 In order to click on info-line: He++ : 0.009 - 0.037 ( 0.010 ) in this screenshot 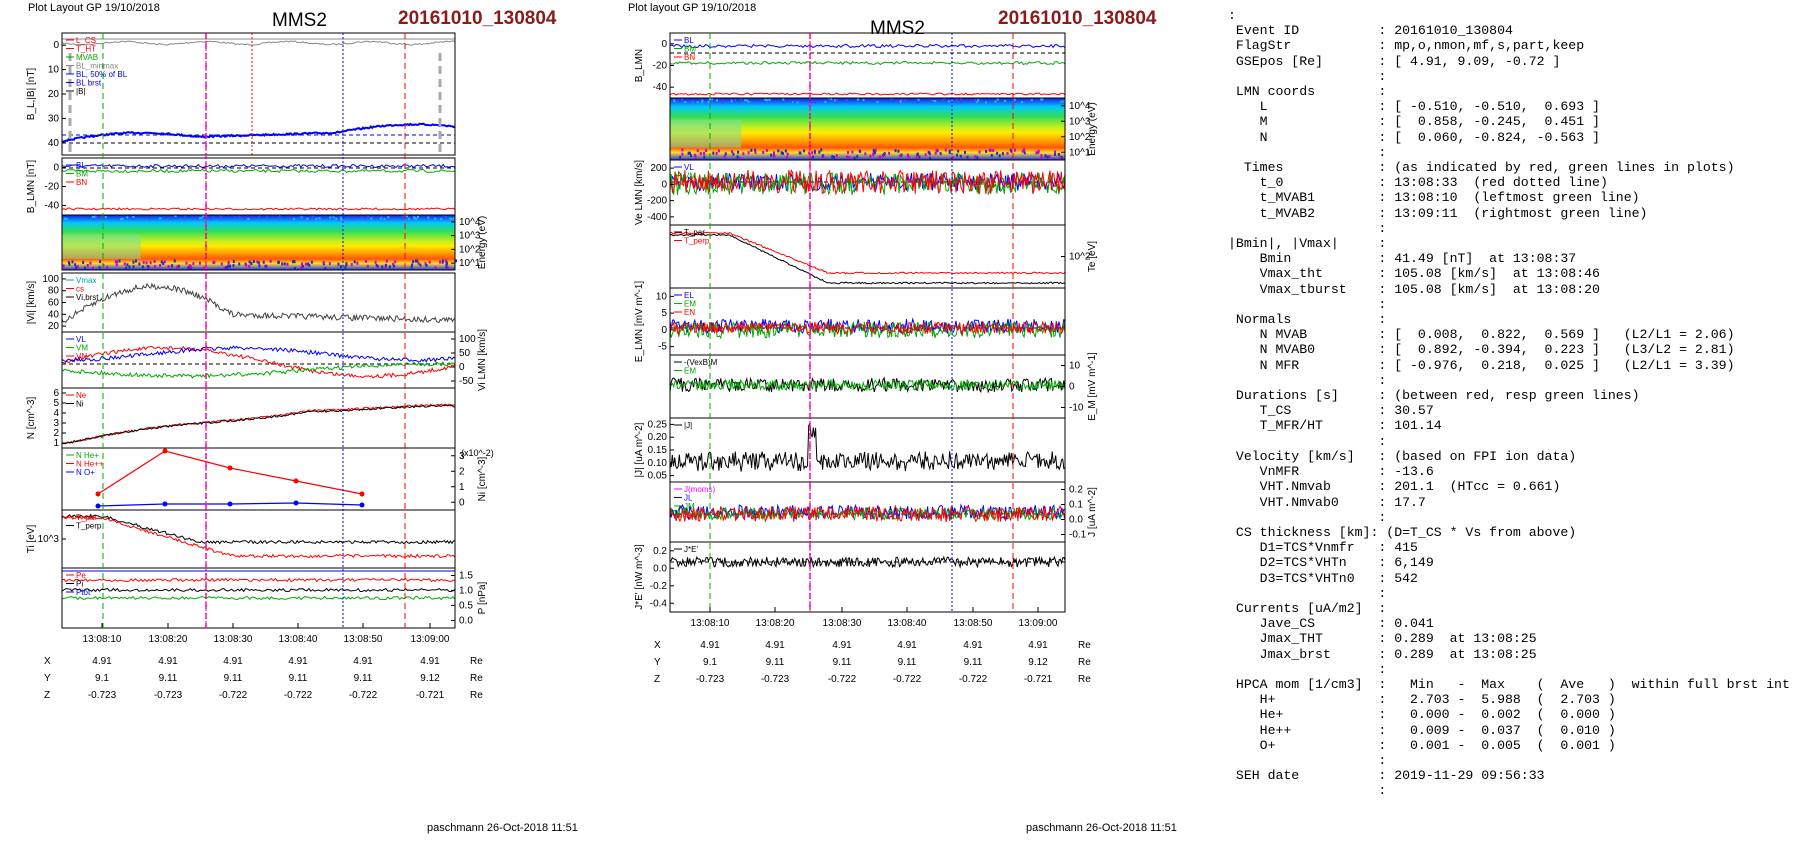, I will do `click(1437, 730)`.